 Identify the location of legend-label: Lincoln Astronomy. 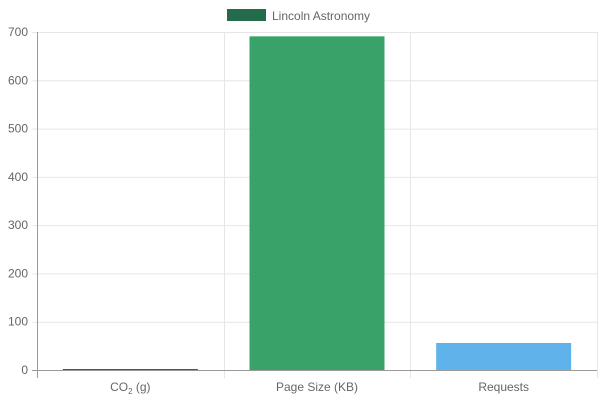
(321, 16).